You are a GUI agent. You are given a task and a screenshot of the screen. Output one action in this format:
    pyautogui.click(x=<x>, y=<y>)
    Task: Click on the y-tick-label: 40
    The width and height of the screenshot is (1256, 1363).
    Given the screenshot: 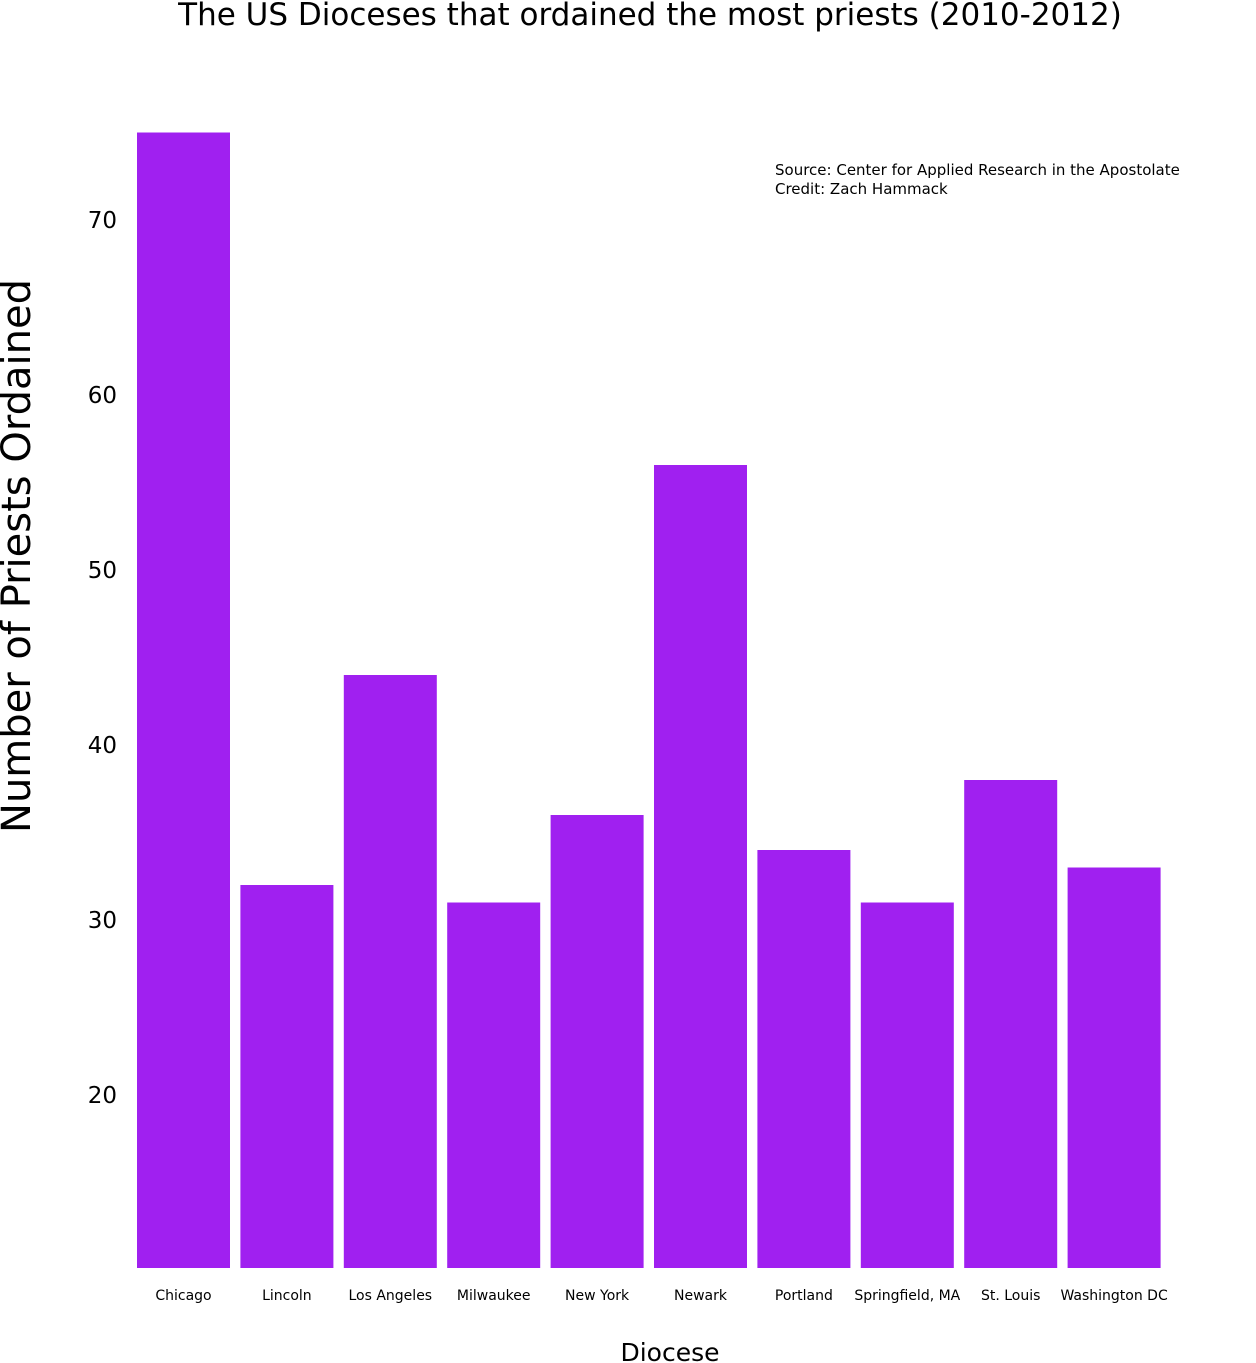 What is the action you would take?
    pyautogui.click(x=102, y=746)
    